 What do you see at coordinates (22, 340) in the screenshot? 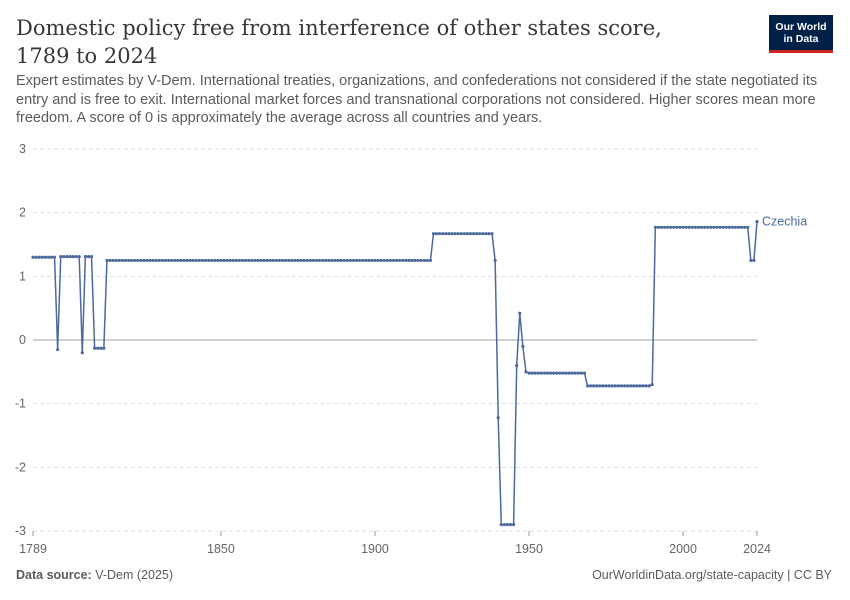
I see `y-tick-label: 0` at bounding box center [22, 340].